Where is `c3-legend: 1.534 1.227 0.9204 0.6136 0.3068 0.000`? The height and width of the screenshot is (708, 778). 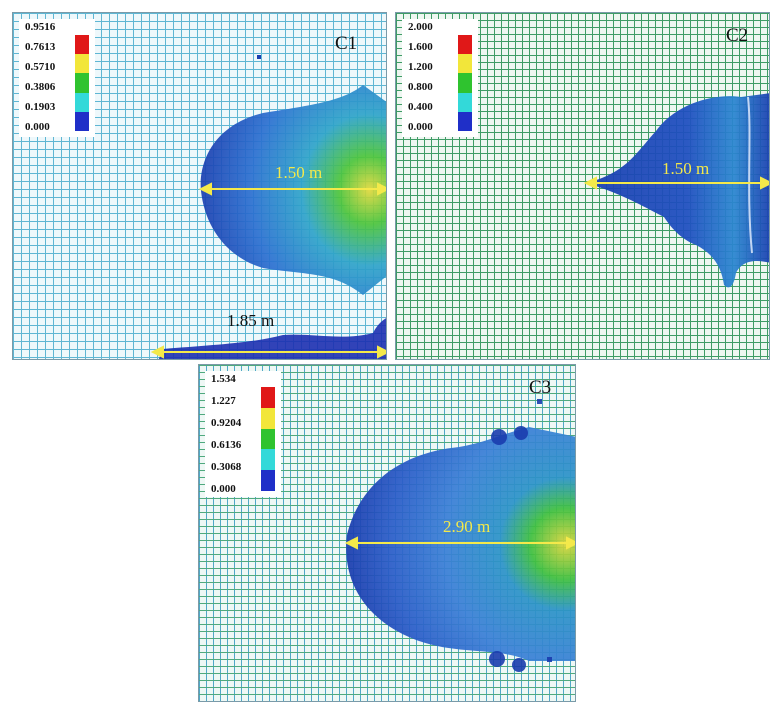
c3-legend: 1.534 1.227 0.9204 0.6136 0.3068 0.000 is located at coordinates (243, 434).